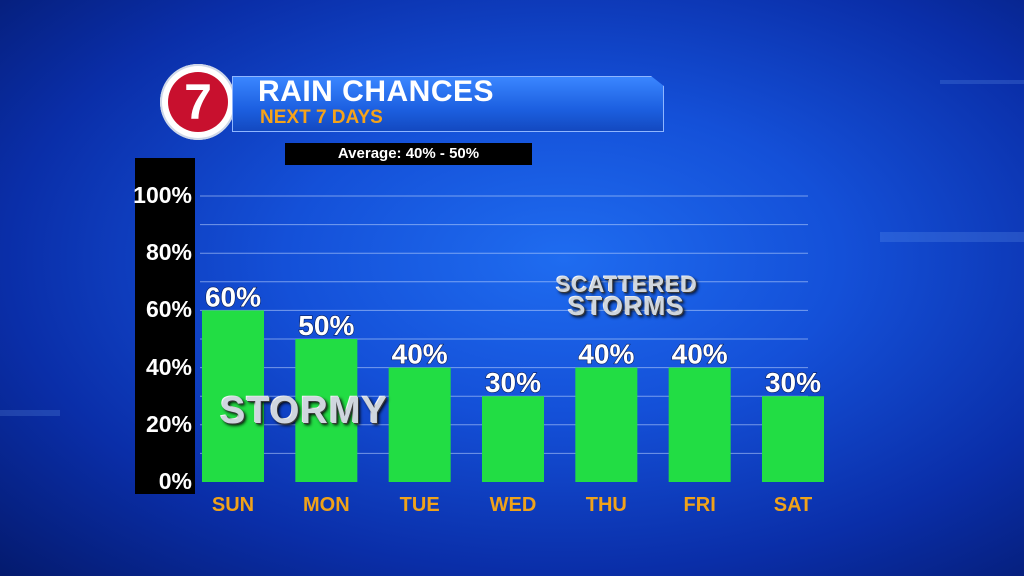 The width and height of the screenshot is (1024, 576). Describe the element at coordinates (627, 284) in the screenshot. I see `scattered-annotation: SCATTERED` at that location.